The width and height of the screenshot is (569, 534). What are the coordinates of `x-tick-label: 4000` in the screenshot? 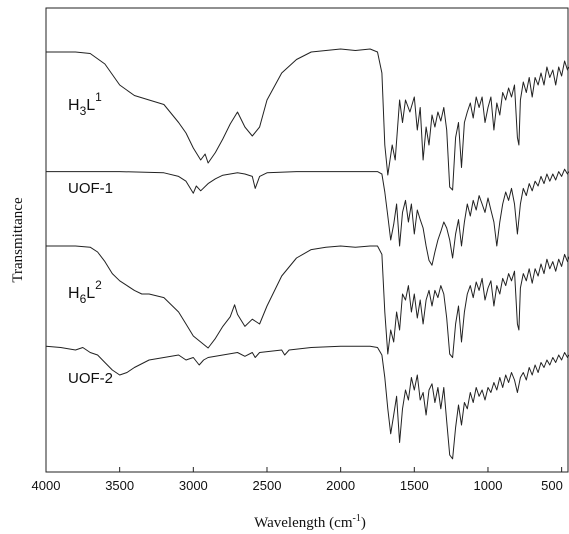 It's located at (46, 485).